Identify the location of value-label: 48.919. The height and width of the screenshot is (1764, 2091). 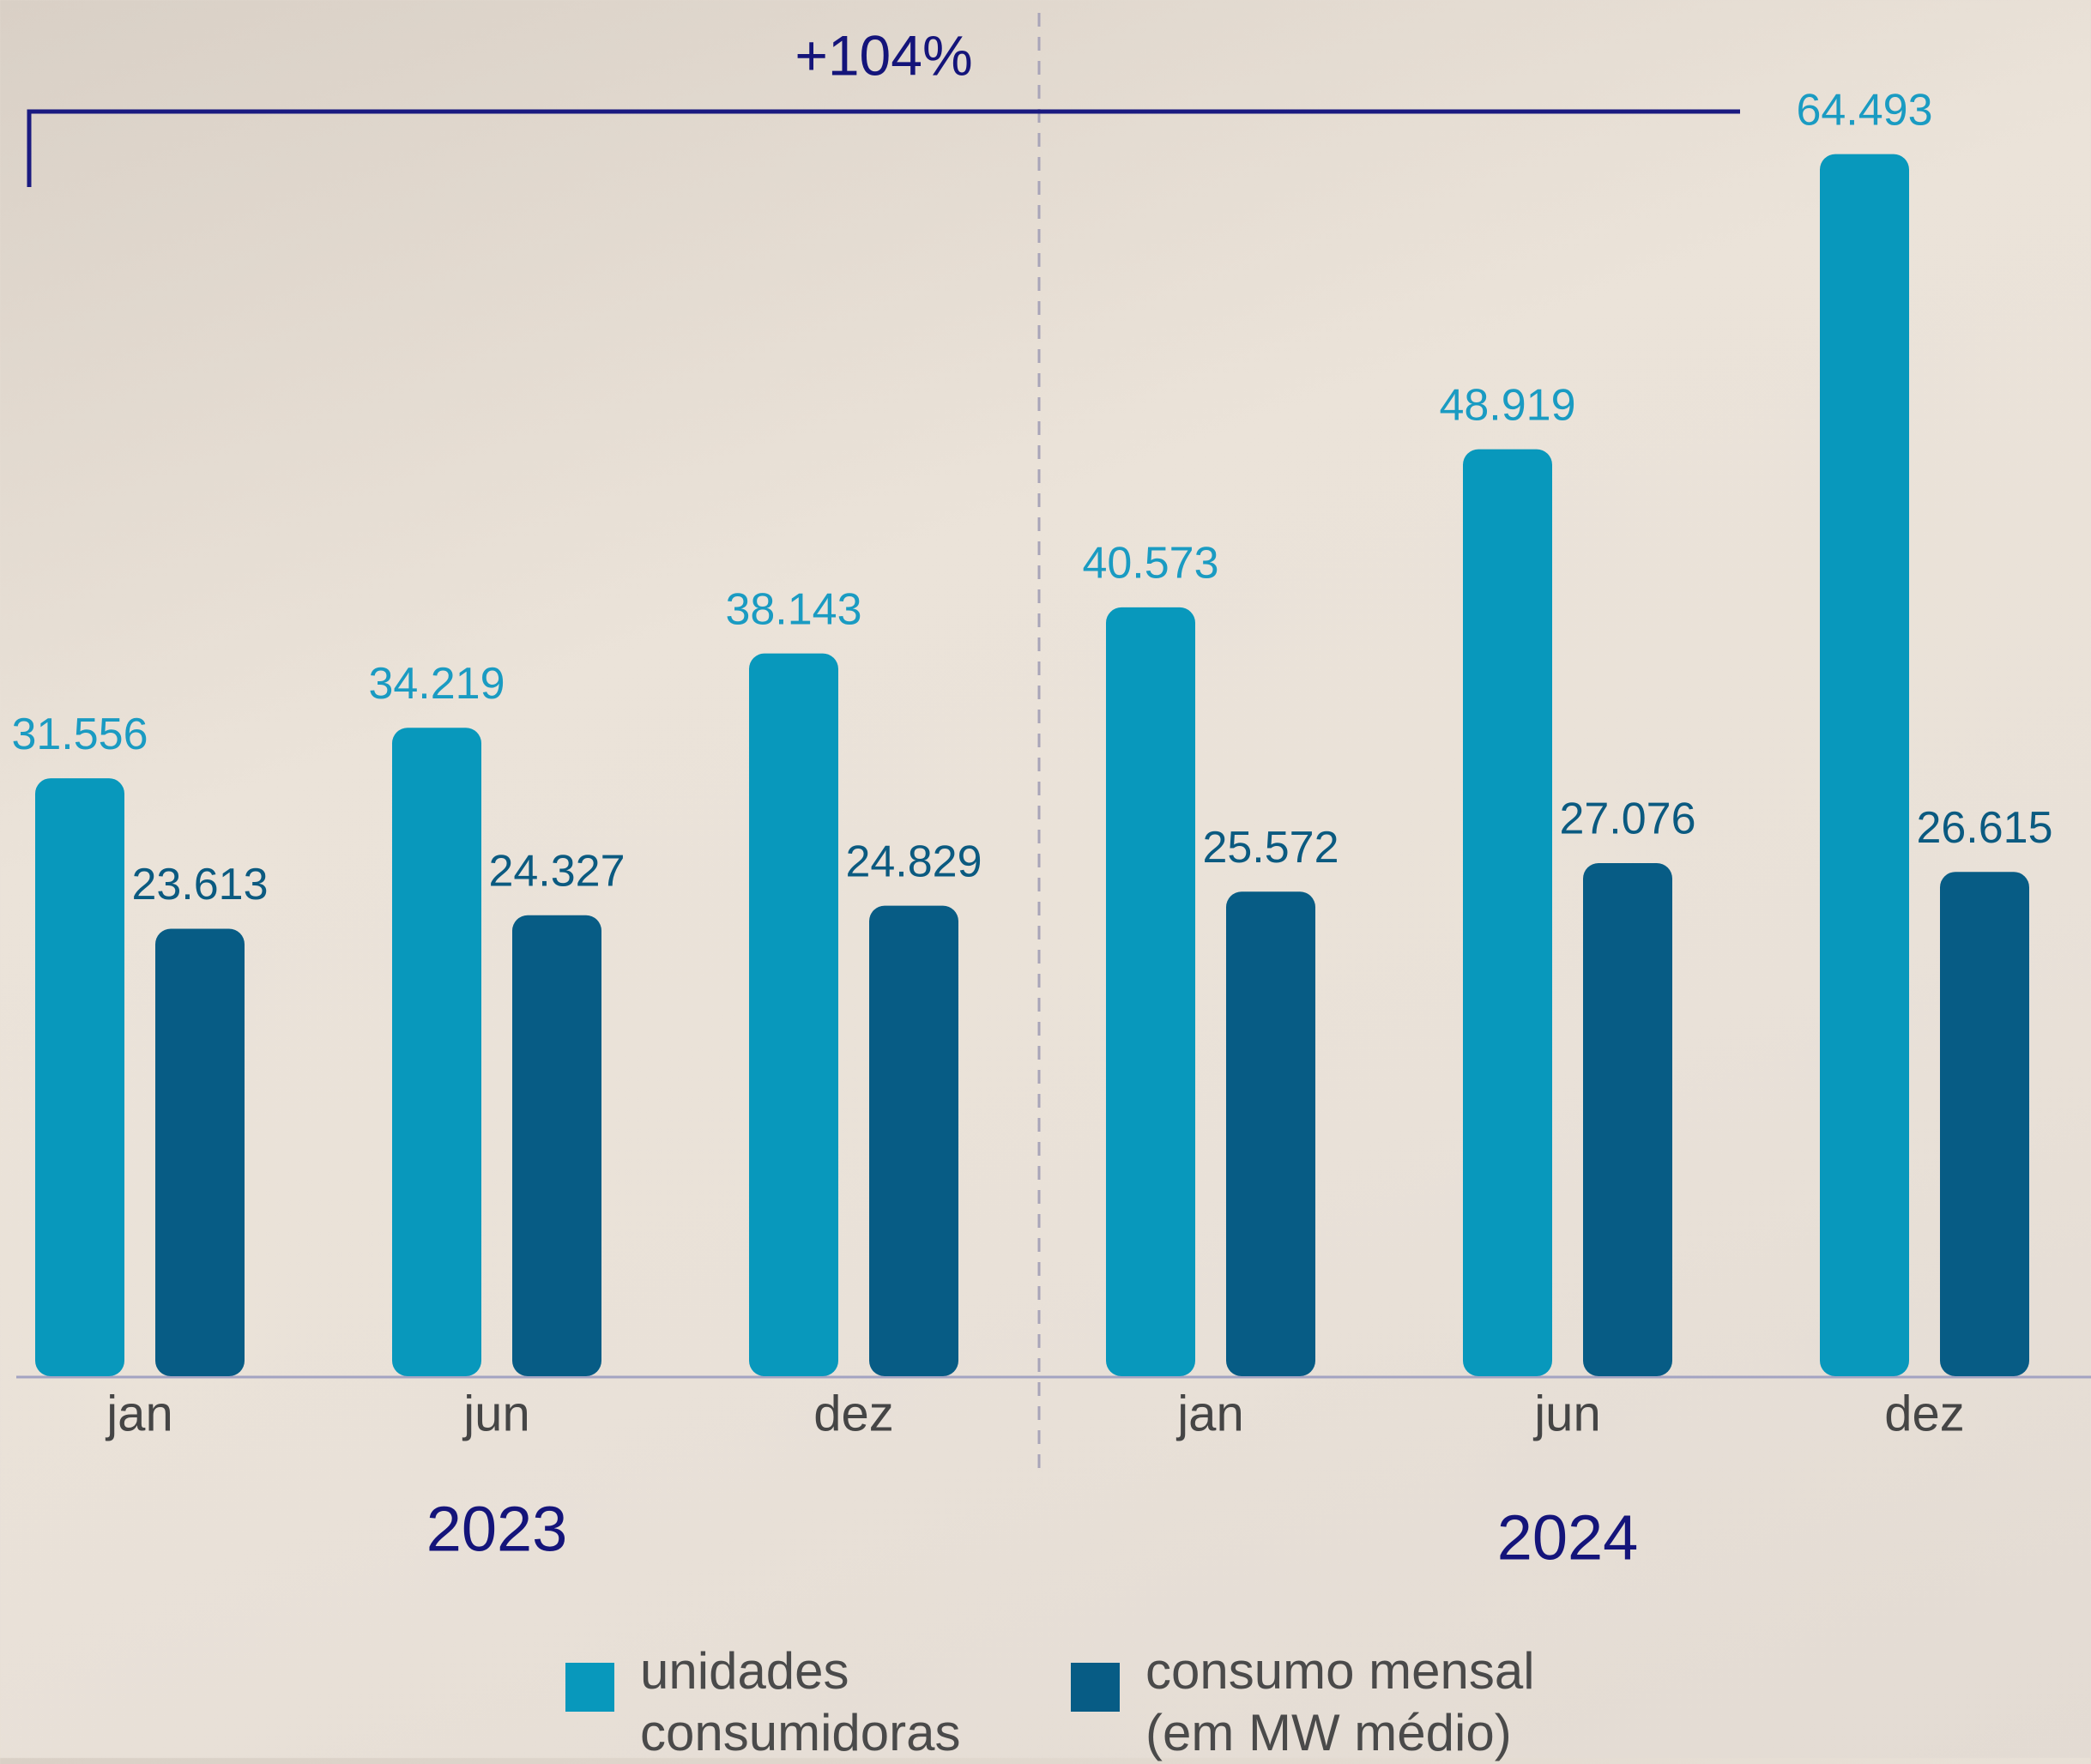
(1507, 405).